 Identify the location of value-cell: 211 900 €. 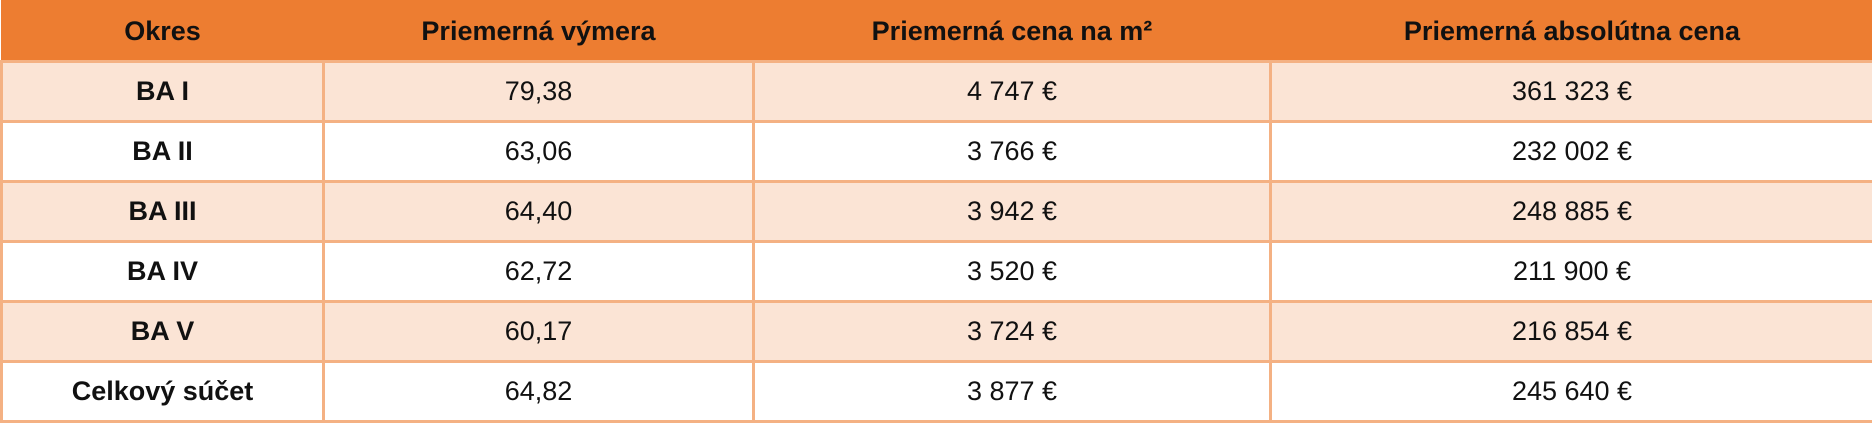
(1571, 272).